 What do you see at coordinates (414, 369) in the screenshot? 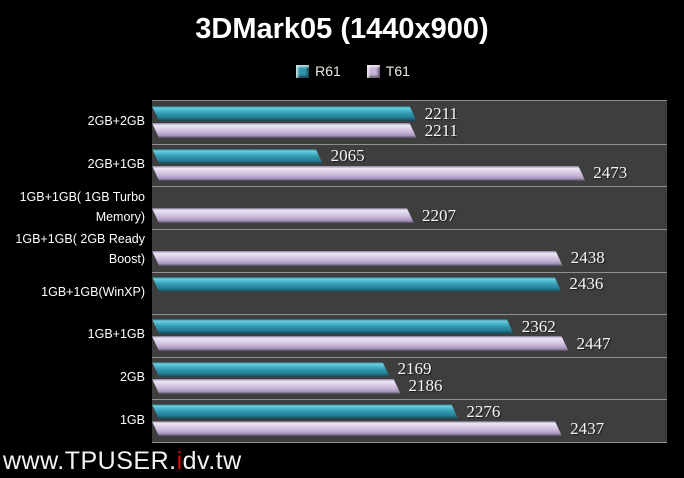
I see `value-label: 2169` at bounding box center [414, 369].